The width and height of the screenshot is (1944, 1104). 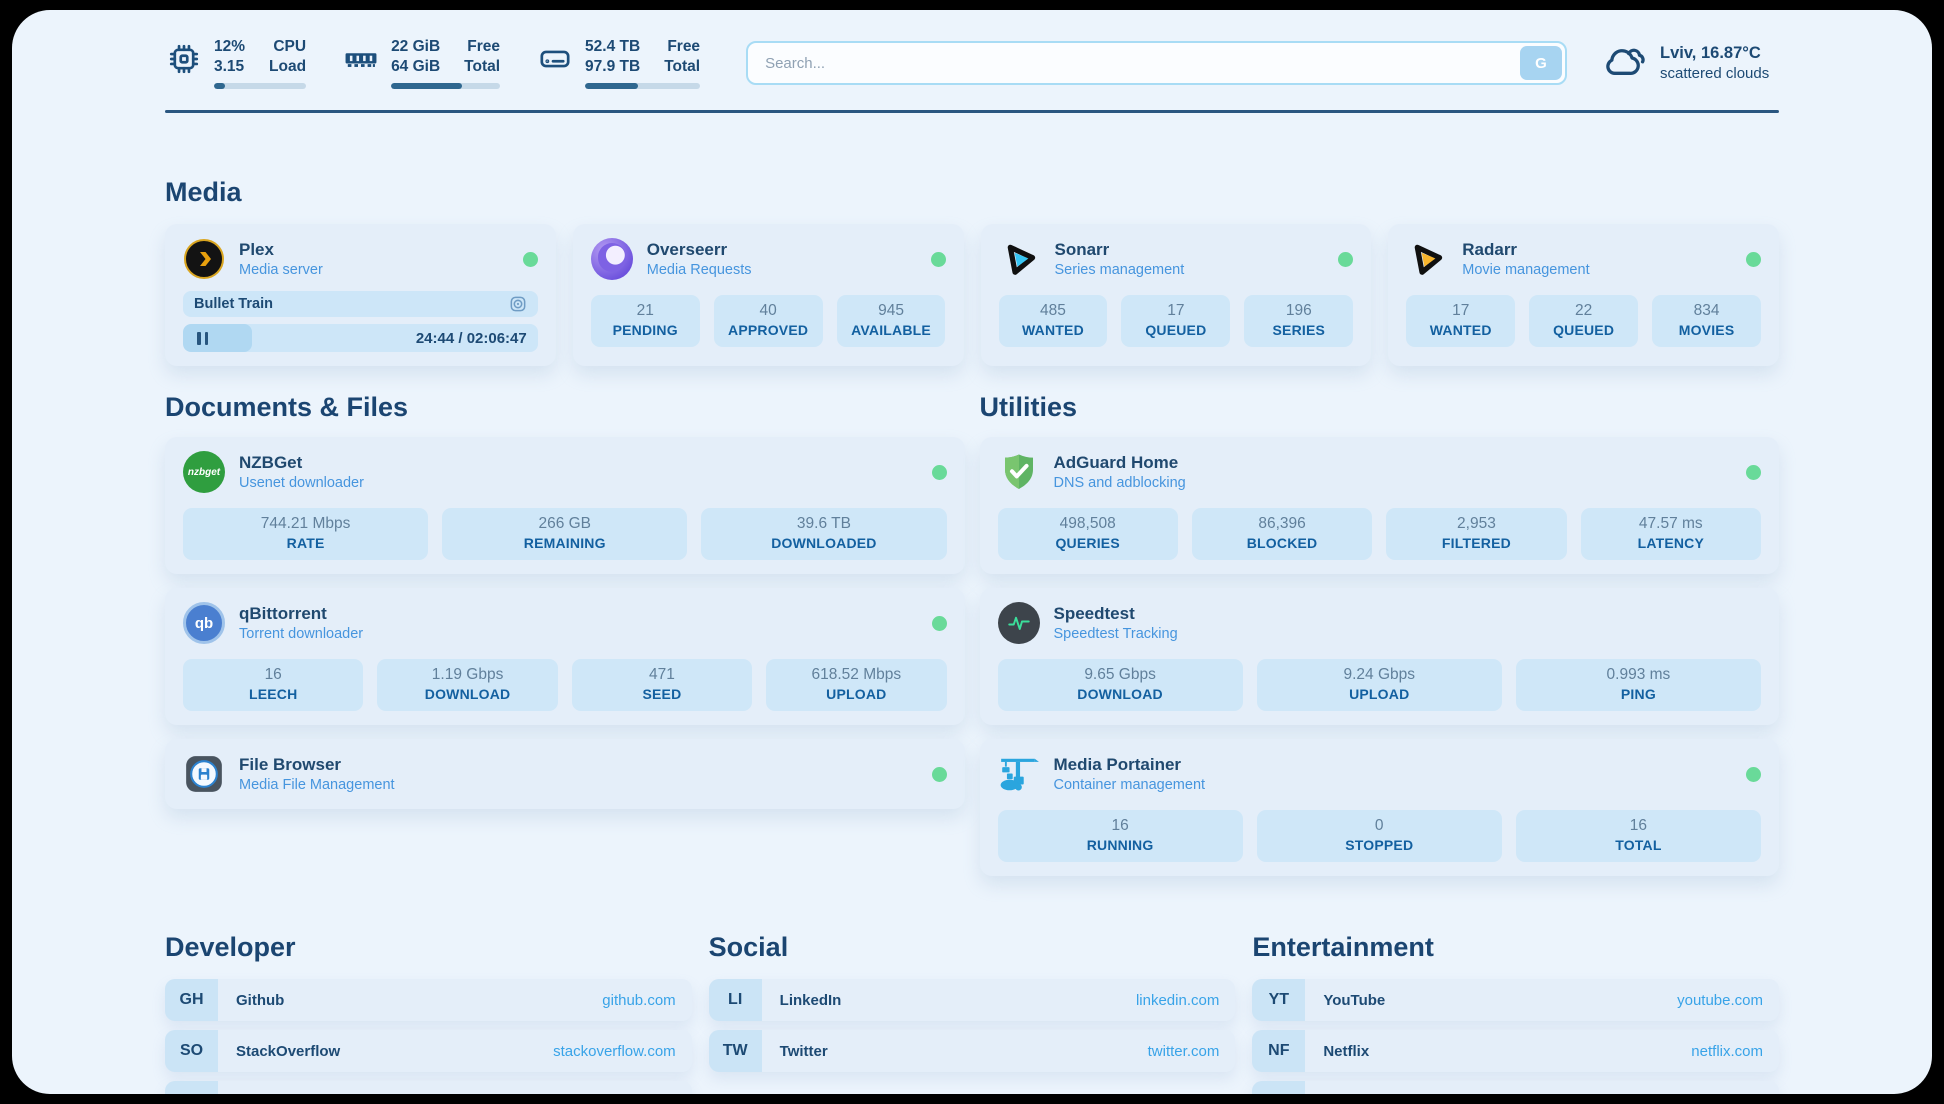 I want to click on app-title: Speedtest, so click(x=1094, y=614).